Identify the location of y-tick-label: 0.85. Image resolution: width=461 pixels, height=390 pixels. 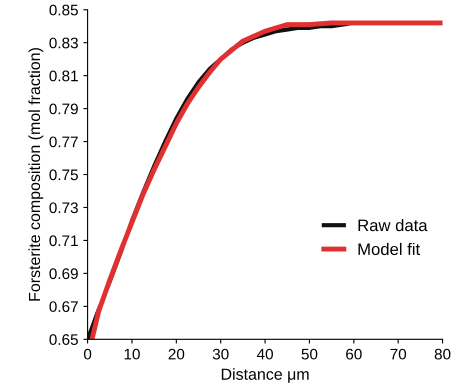
(63, 10).